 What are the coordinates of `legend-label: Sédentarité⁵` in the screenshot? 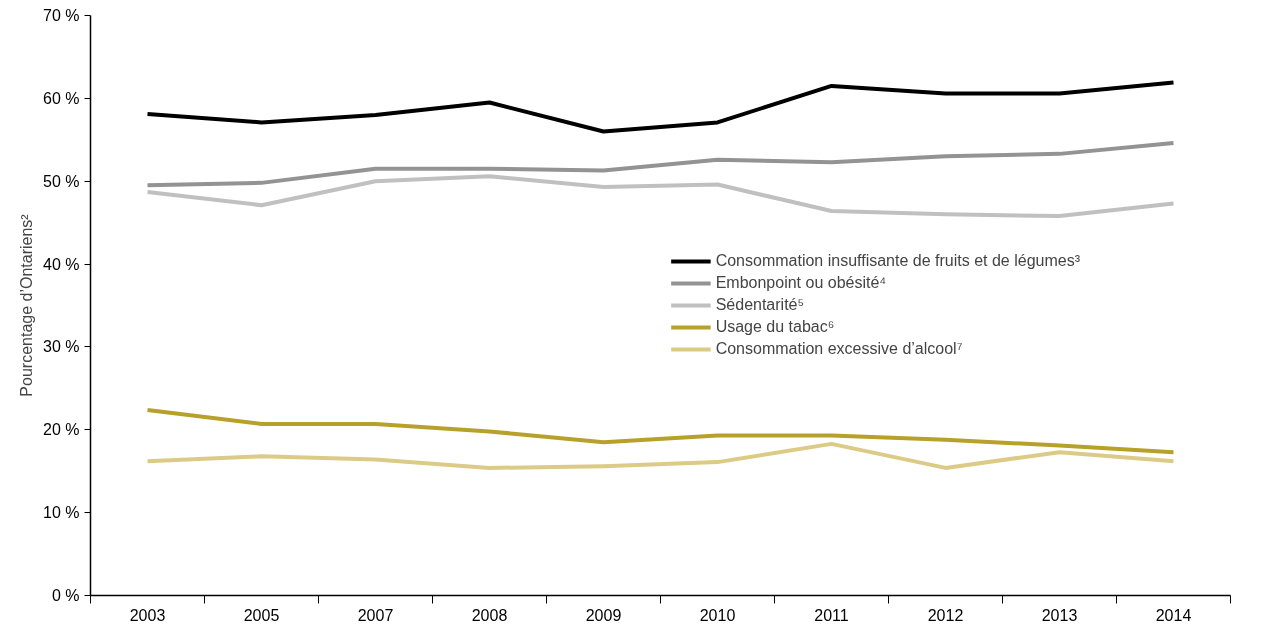 It's located at (760, 305).